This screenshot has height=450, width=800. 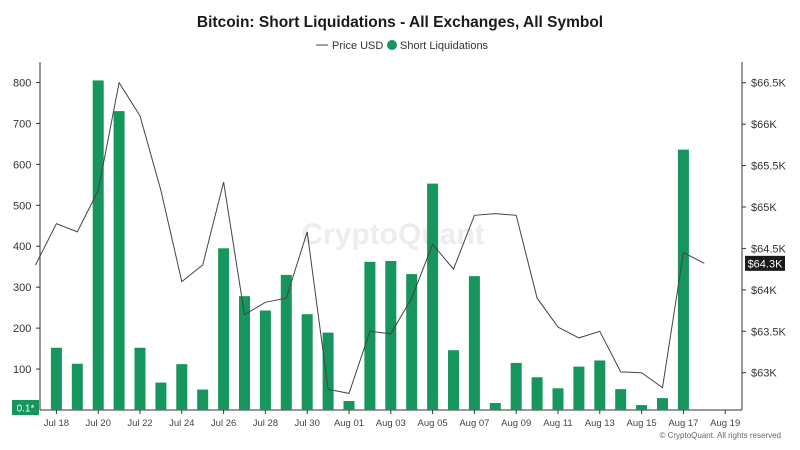 What do you see at coordinates (26, 226) in the screenshot?
I see `left-axis-ticks: 100 200 300 400 500 600 700 800` at bounding box center [26, 226].